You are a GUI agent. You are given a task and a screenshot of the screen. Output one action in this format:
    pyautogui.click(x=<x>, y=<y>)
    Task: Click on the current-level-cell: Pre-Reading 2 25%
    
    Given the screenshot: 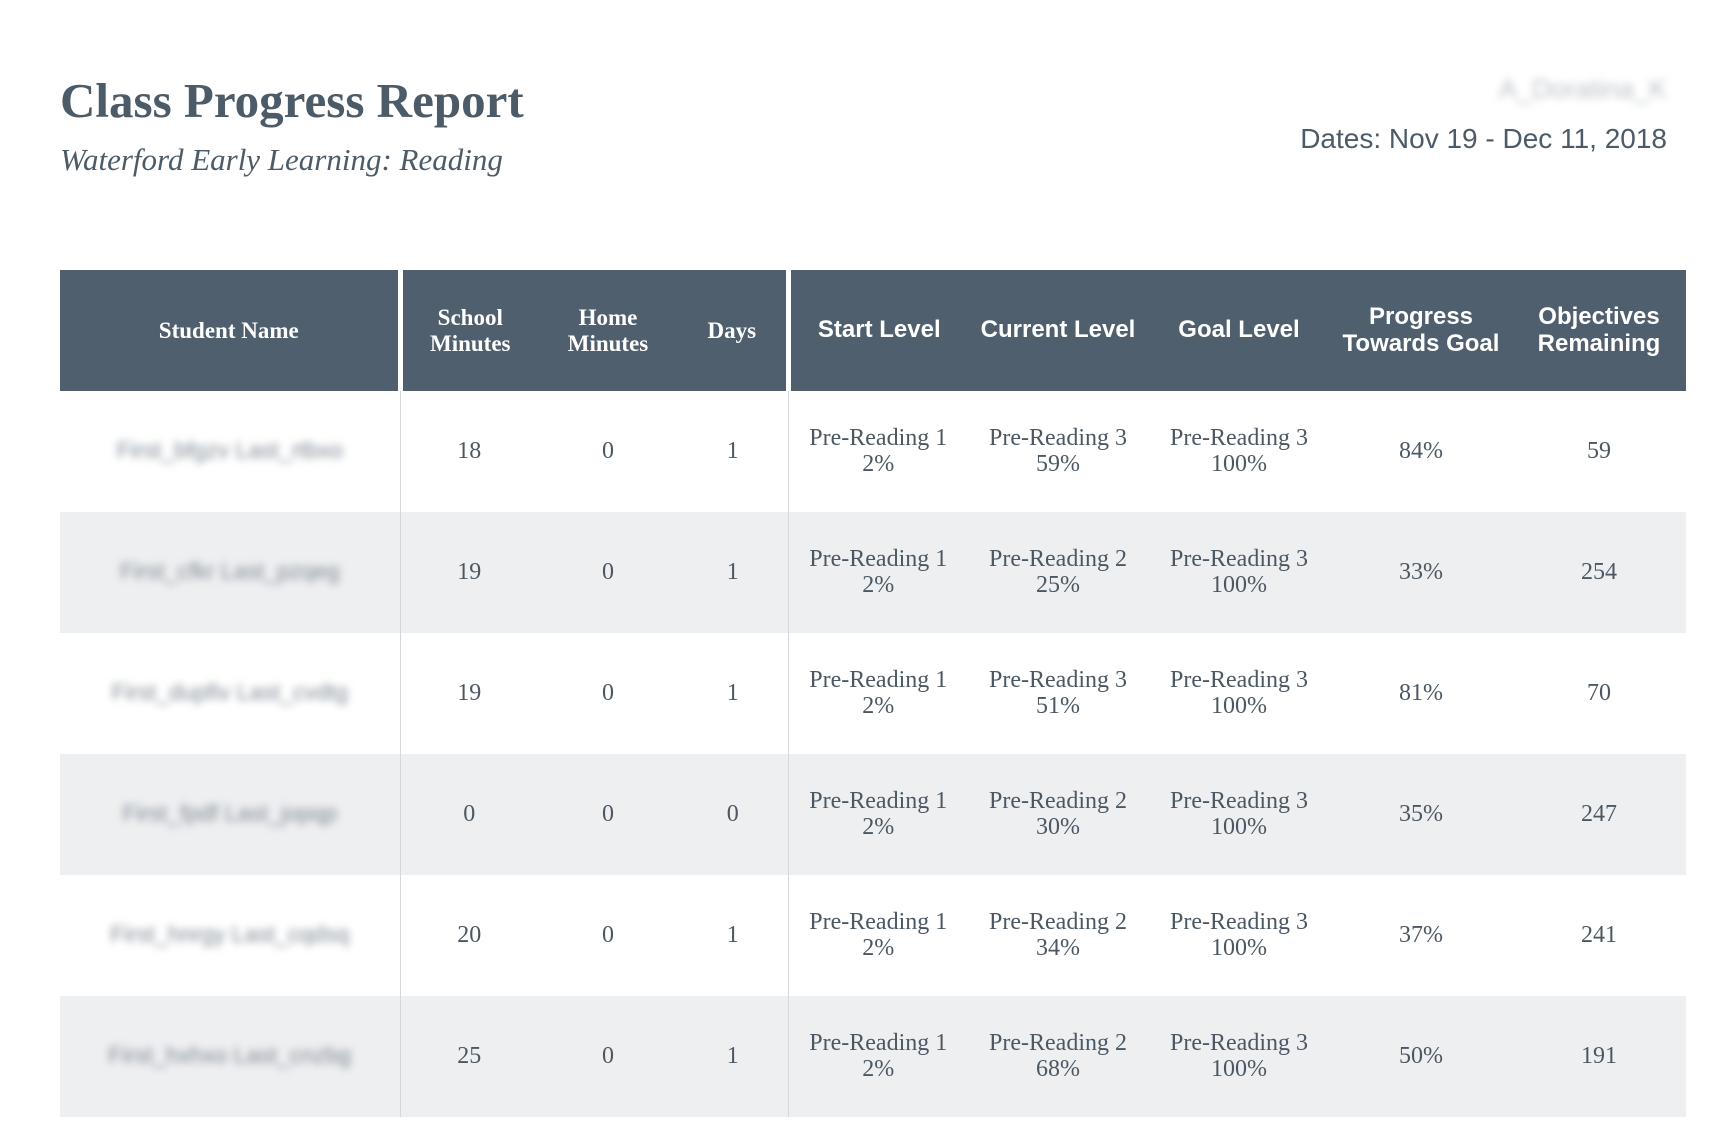 What is the action you would take?
    pyautogui.click(x=1058, y=572)
    